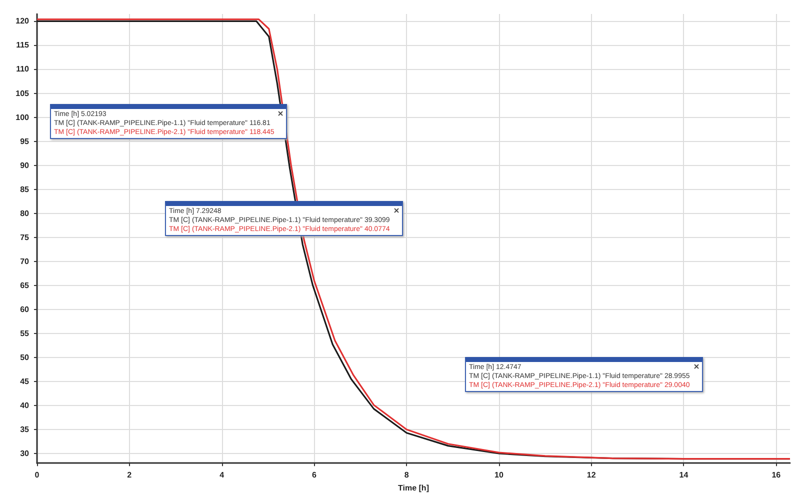 This screenshot has height=497, width=793. What do you see at coordinates (25, 357) in the screenshot?
I see `y-tick-label: 50` at bounding box center [25, 357].